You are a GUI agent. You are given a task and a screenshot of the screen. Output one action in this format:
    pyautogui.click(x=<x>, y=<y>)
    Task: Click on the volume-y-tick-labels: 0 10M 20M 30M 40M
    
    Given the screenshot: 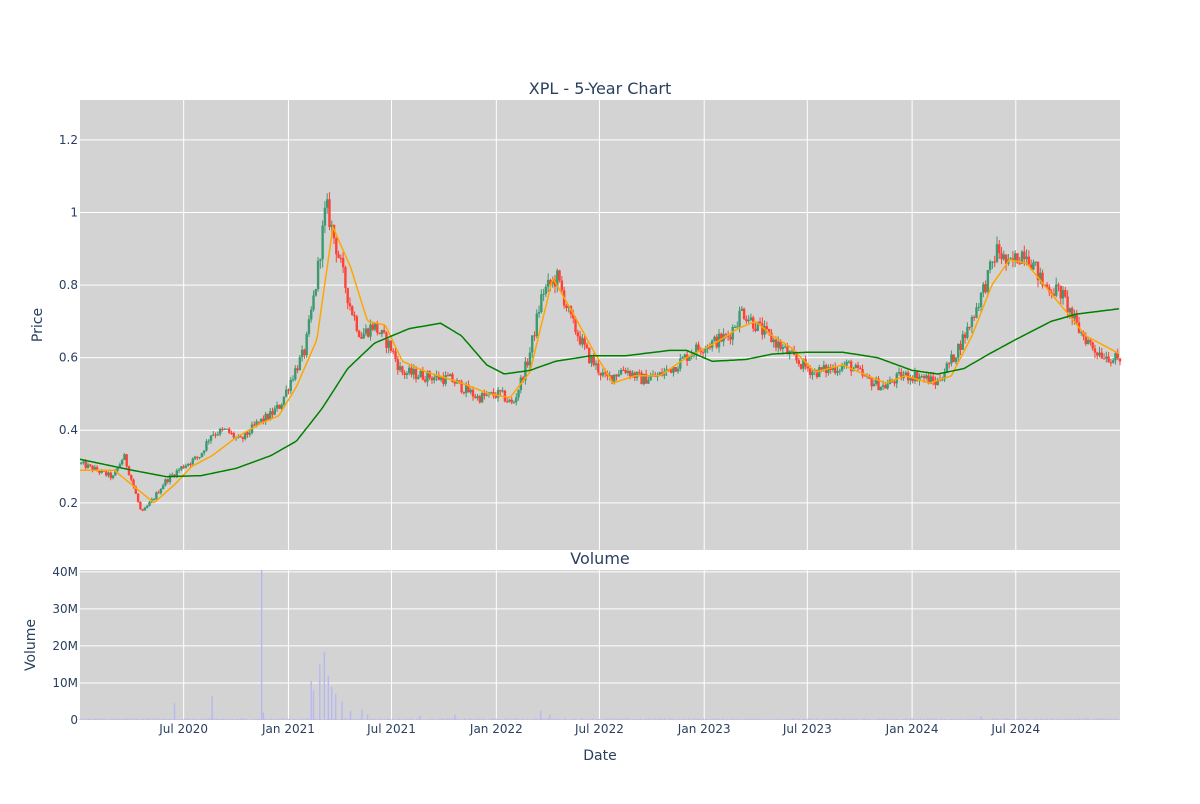 What is the action you would take?
    pyautogui.click(x=65, y=646)
    